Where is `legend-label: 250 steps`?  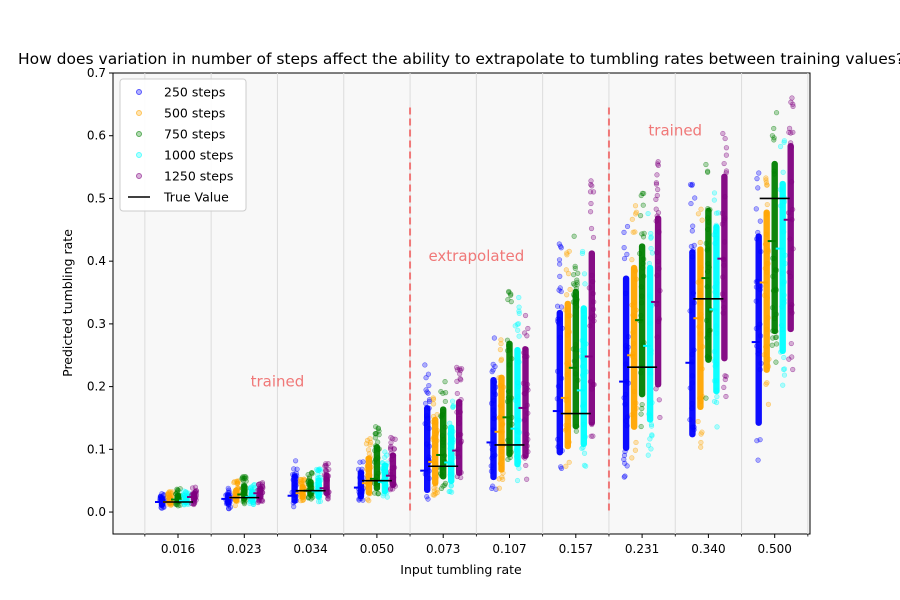 legend-label: 250 steps is located at coordinates (194, 92).